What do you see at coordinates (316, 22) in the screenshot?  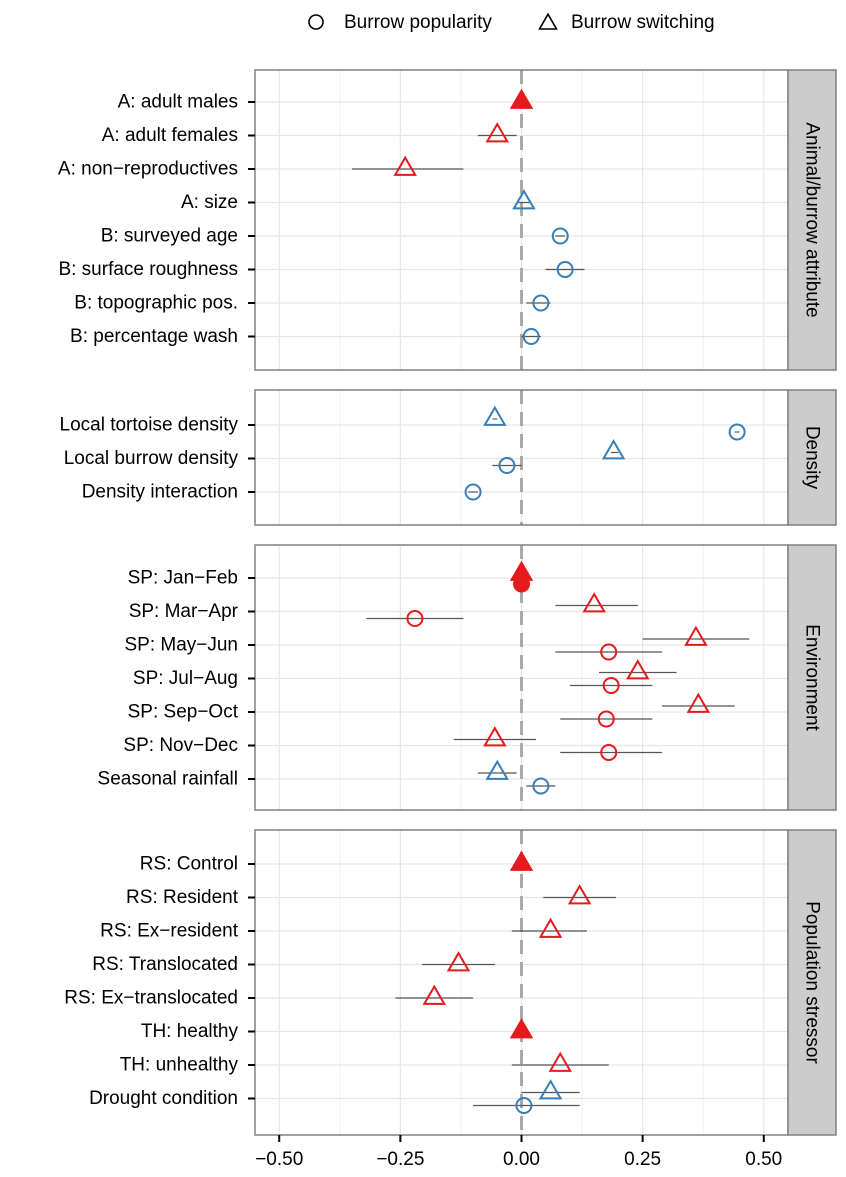 I see `legend-circle-icon` at bounding box center [316, 22].